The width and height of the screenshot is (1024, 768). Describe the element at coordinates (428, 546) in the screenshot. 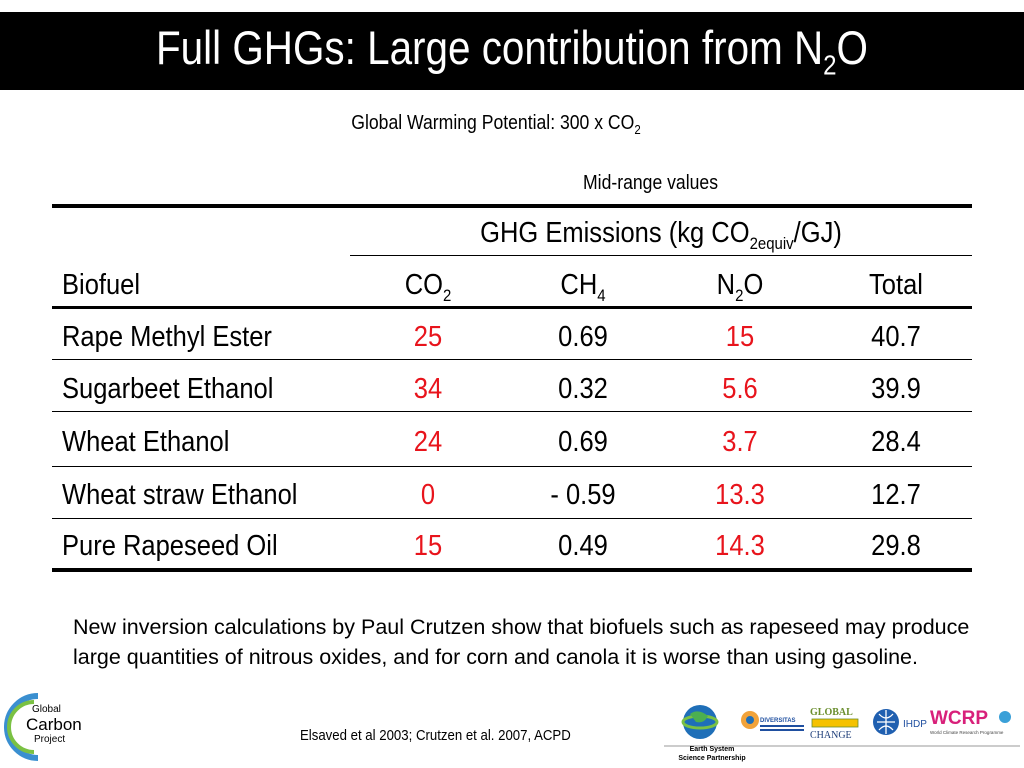

I see `cell-co2: 15` at that location.